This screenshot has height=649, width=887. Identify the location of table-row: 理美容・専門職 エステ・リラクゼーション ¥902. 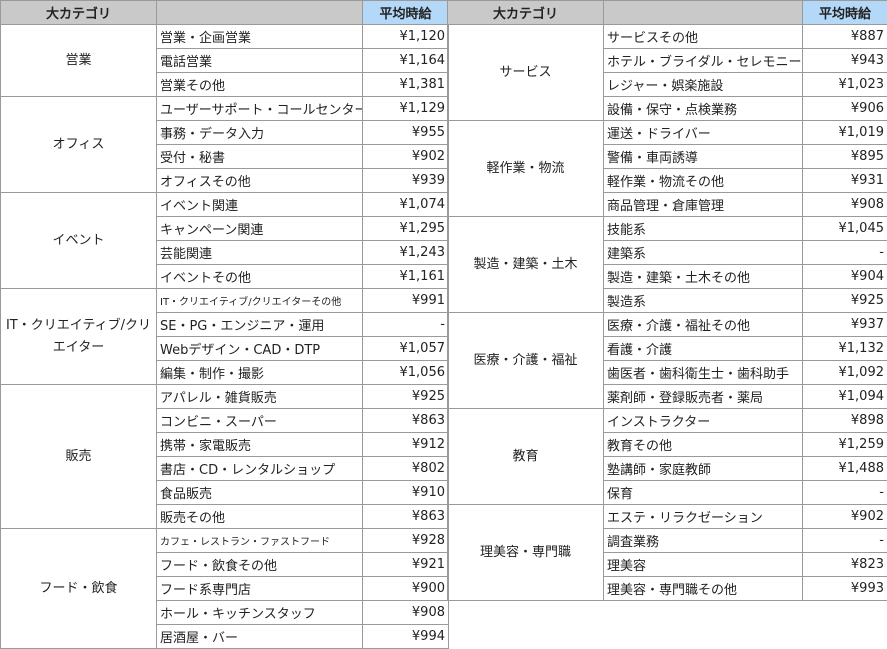
(667, 552).